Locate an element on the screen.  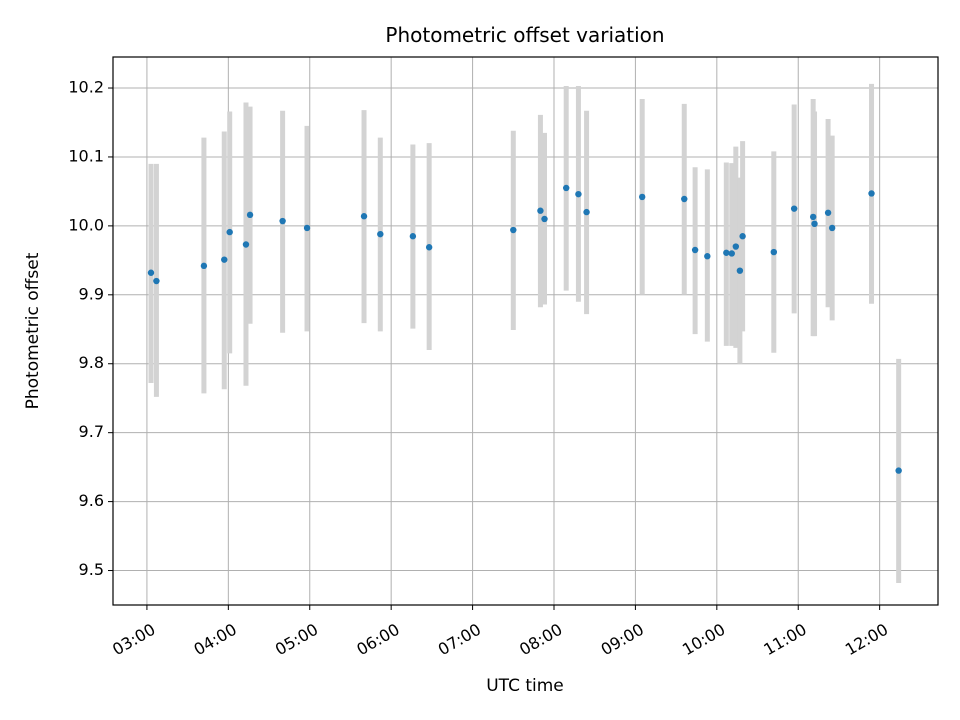
y-tick-label: 10.2 is located at coordinates (86, 87).